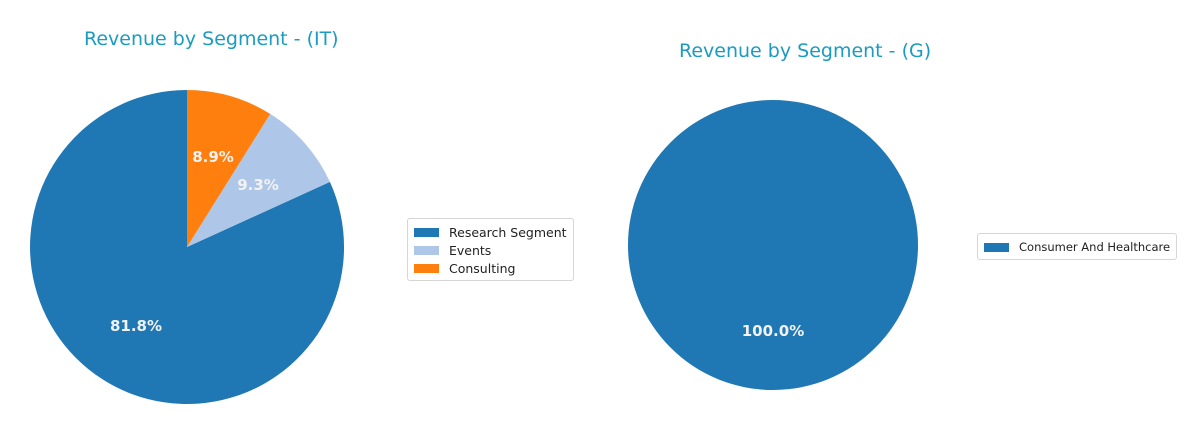 The height and width of the screenshot is (435, 1200). I want to click on chart-title-g: Revenue by Segment - (G), so click(805, 51).